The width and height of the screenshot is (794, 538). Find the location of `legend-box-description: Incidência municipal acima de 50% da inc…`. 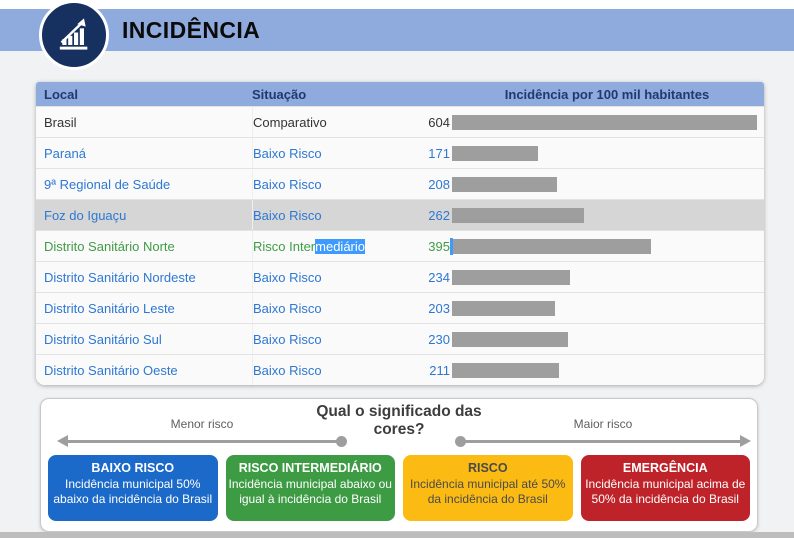

legend-box-description: Incidência municipal acima de 50% da inc… is located at coordinates (665, 491).